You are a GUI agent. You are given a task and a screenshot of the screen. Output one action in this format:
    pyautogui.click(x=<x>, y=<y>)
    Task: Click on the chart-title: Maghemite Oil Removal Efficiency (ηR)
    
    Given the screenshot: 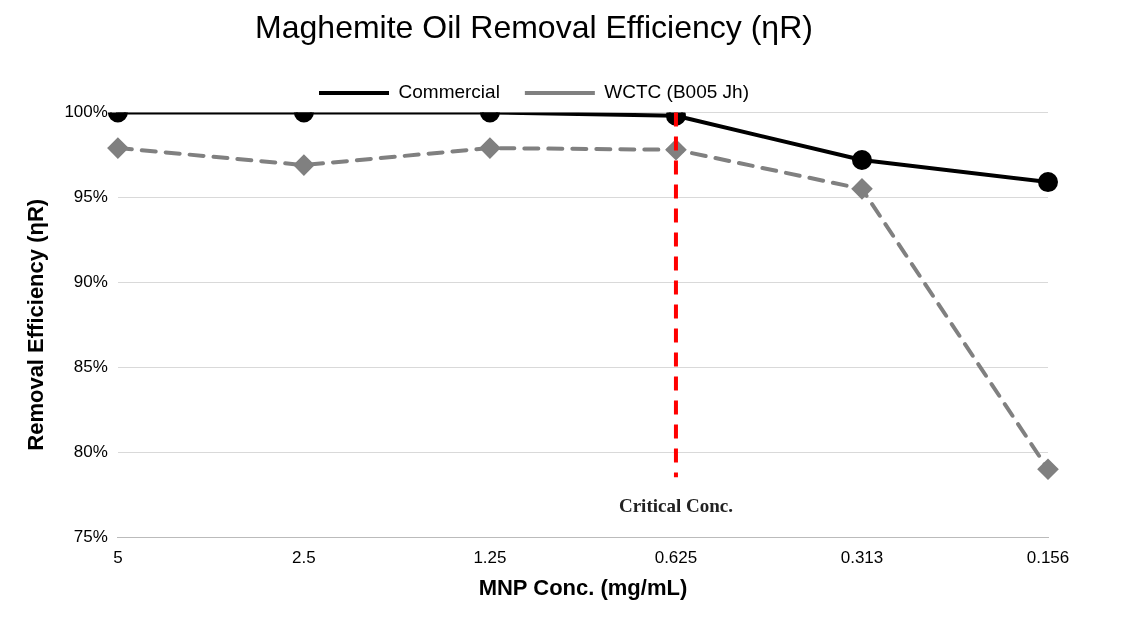 What is the action you would take?
    pyautogui.click(x=534, y=27)
    